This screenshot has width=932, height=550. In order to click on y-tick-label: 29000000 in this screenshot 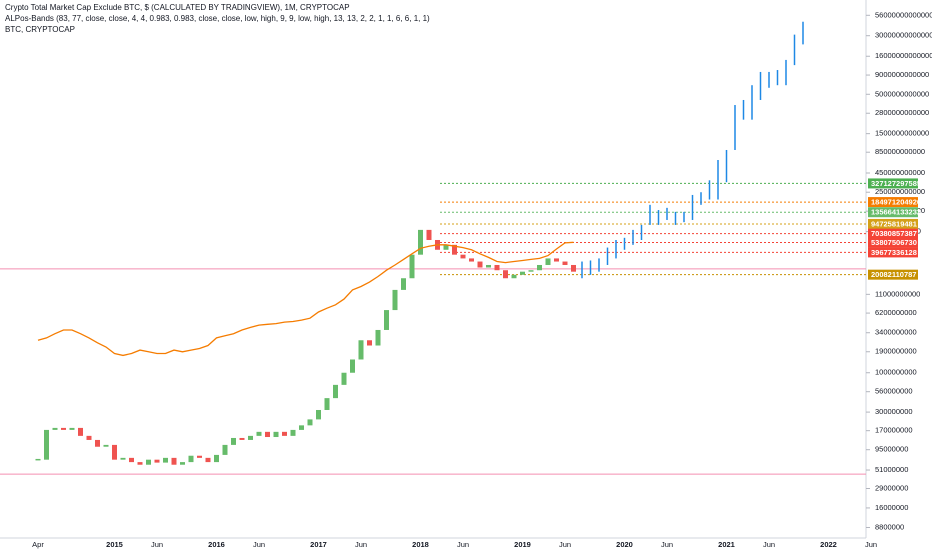, I will do `click(891, 487)`.